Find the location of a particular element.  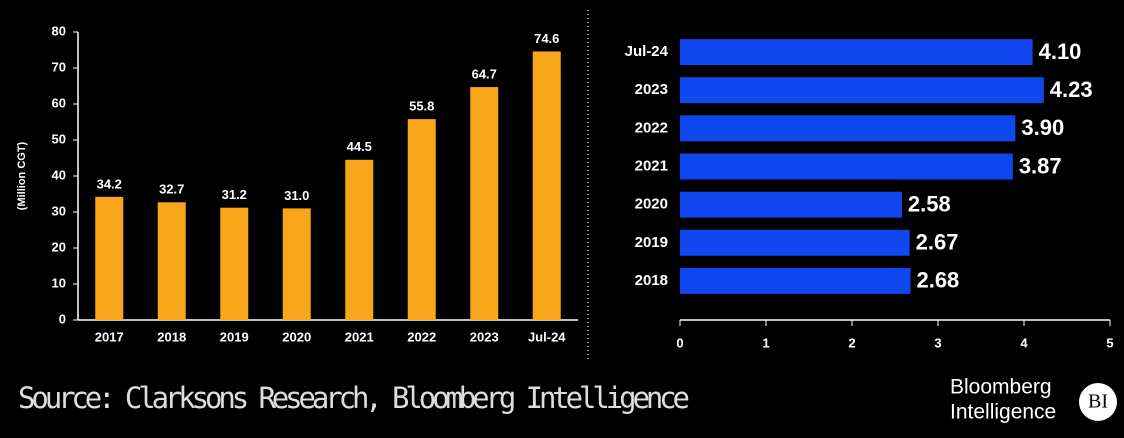

x-tick-label: 2019 is located at coordinates (234, 336).